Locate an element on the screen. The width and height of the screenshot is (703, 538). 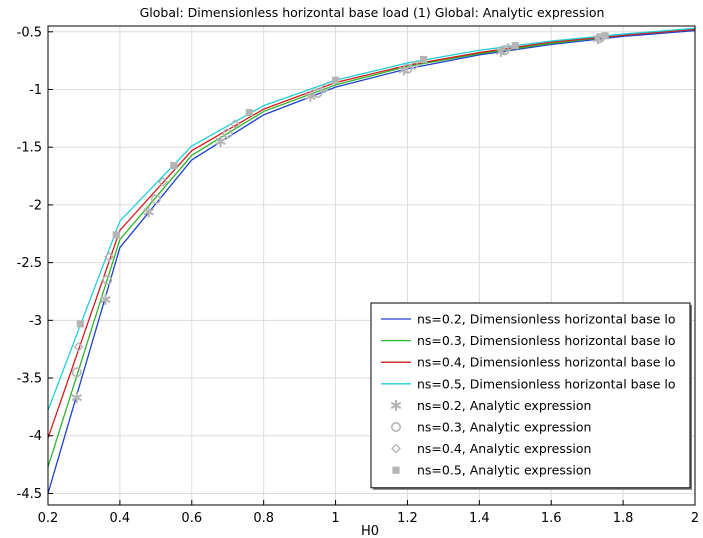
legend-label: ns=0.2, Analytic expression is located at coordinates (504, 405).